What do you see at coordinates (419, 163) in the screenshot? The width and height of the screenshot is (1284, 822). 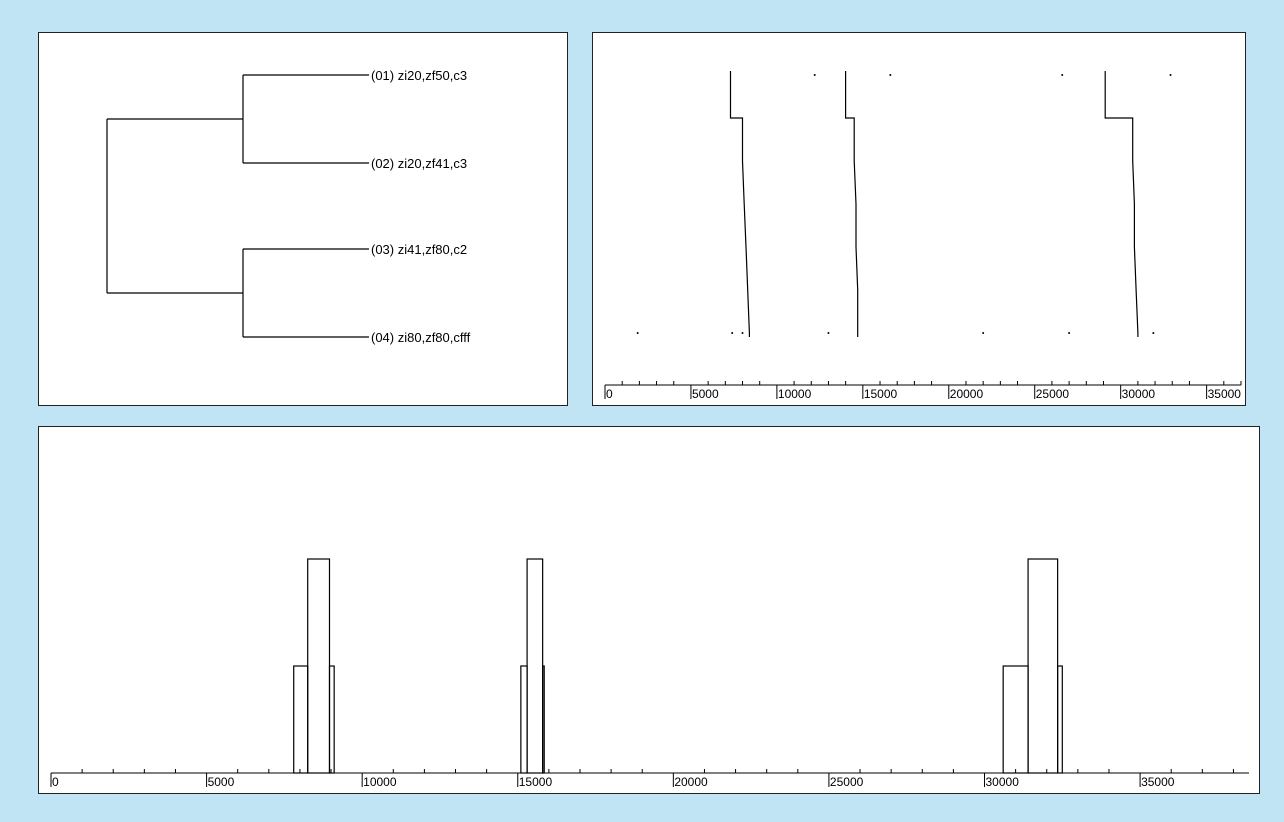 I see `leaf-label: (02) zi20,zf41,c3` at bounding box center [419, 163].